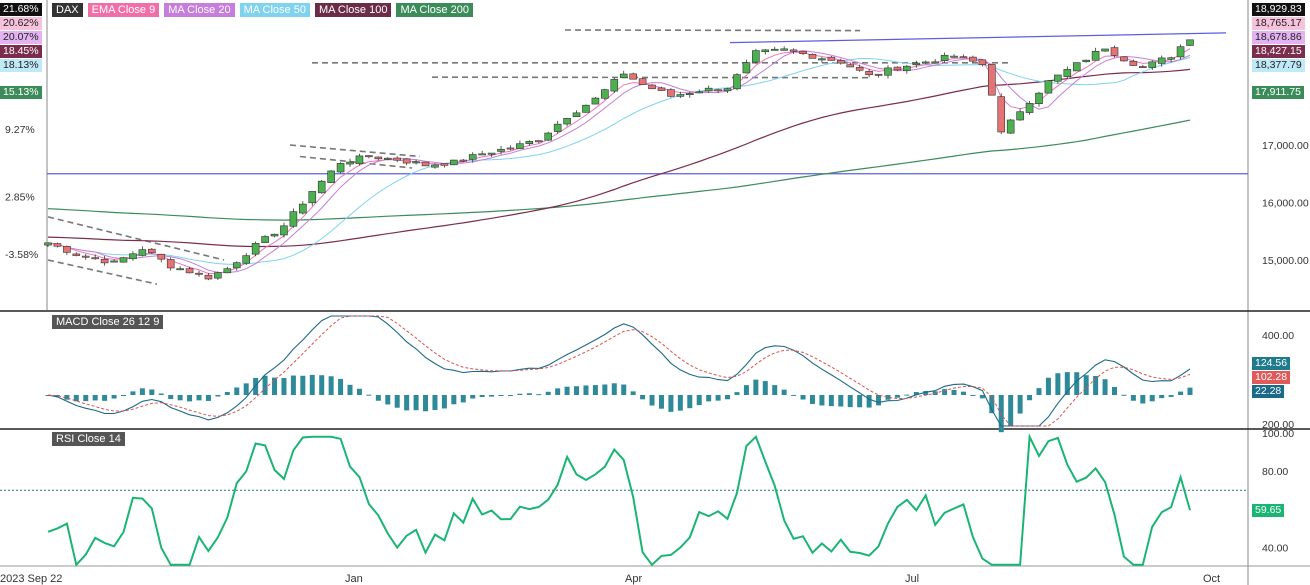 The width and height of the screenshot is (1310, 585). Describe the element at coordinates (20, 198) in the screenshot. I see `percent-tick-label: 2.85%` at that location.